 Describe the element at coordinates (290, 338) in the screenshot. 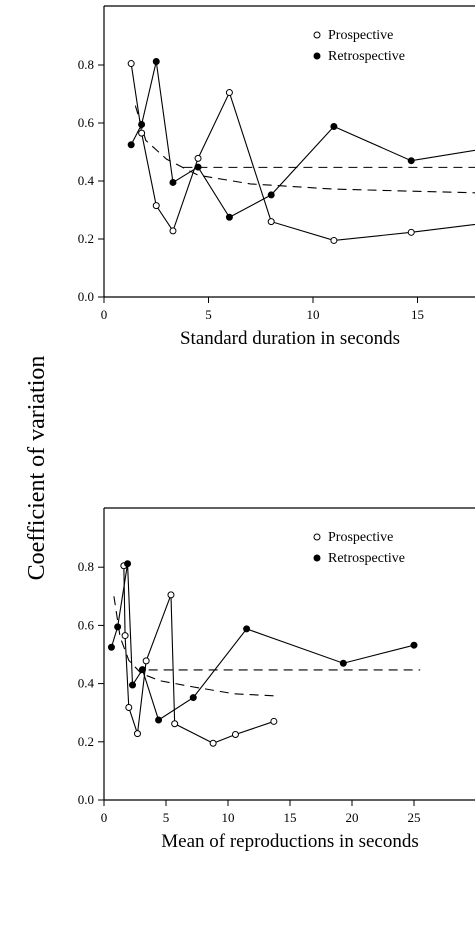

I see `x-axis-title: Standard duration in seconds` at that location.